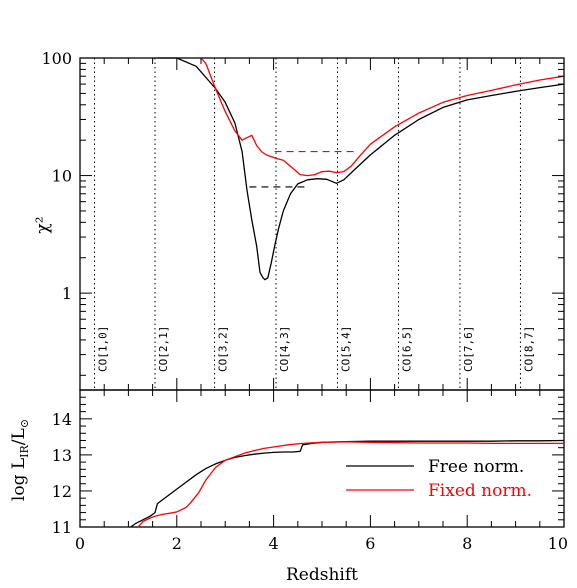 Image resolution: width=577 pixels, height=588 pixels. I want to click on co-marker-label-2: CO[3,2], so click(223, 349).